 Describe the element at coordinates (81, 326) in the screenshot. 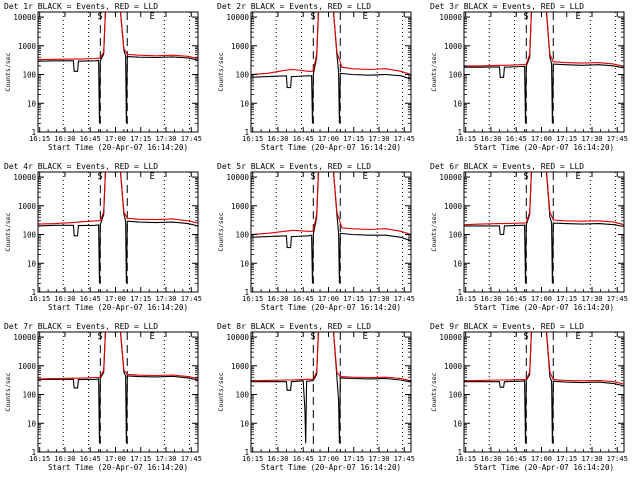

I see `panel-title: Det 7r BLACK = Events, RED = LLD` at that location.